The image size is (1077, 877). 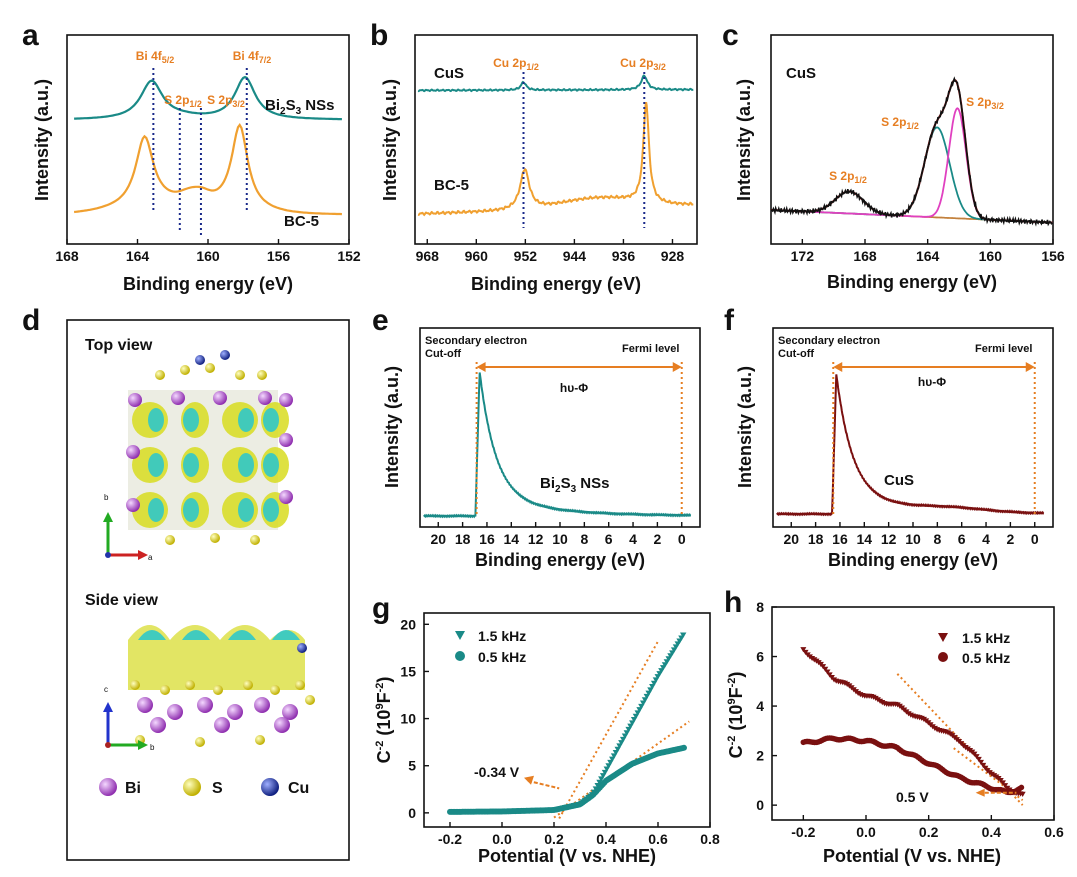 What do you see at coordinates (829, 341) in the screenshot?
I see `cutoff-label-f-1: Secondary electron` at bounding box center [829, 341].